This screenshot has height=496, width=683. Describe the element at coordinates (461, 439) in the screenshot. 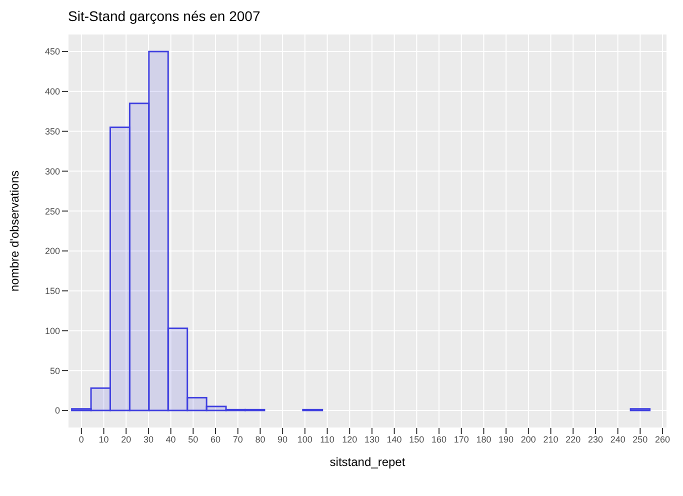

I see `x-tick-label: 170` at that location.